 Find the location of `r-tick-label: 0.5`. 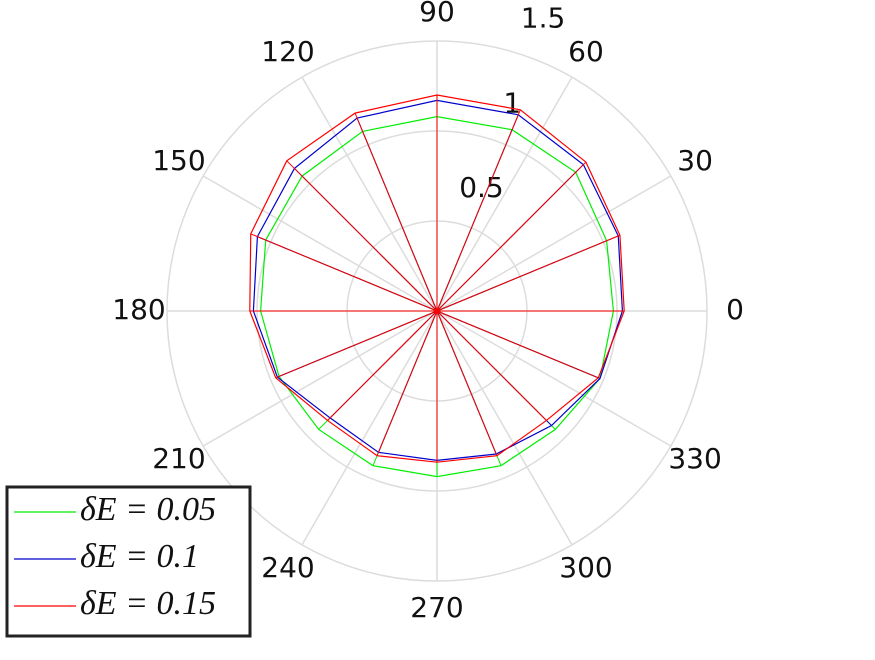

r-tick-label: 0.5 is located at coordinates (481, 187).